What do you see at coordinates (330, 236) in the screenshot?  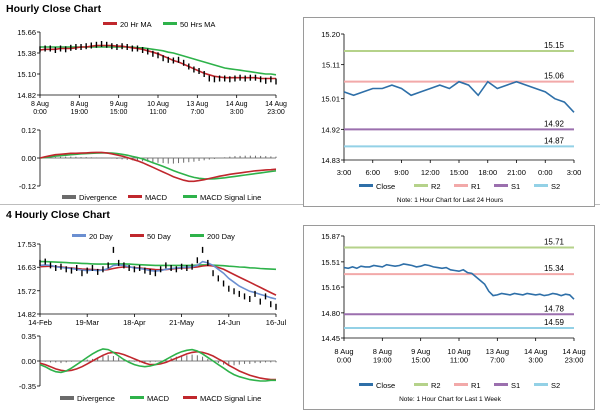 I see `y-tick-label: 15.87` at bounding box center [330, 236].